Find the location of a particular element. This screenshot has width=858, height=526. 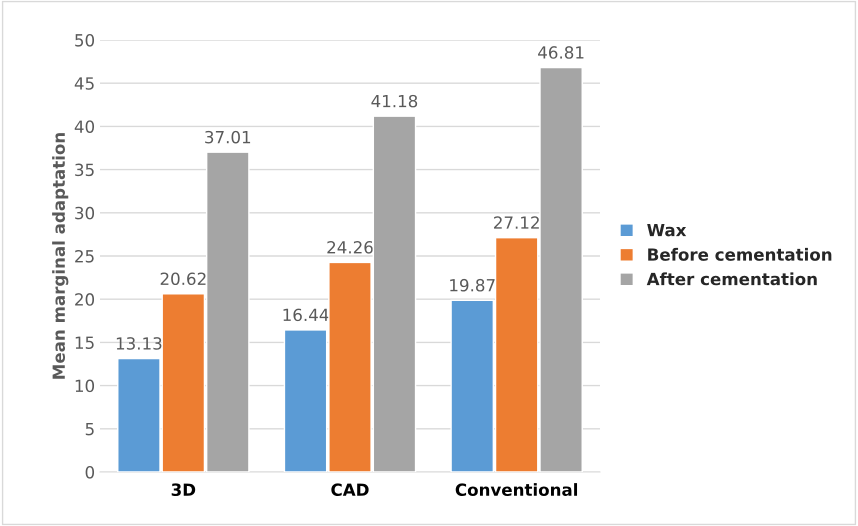

y-tick-label: 35 is located at coordinates (84, 170).